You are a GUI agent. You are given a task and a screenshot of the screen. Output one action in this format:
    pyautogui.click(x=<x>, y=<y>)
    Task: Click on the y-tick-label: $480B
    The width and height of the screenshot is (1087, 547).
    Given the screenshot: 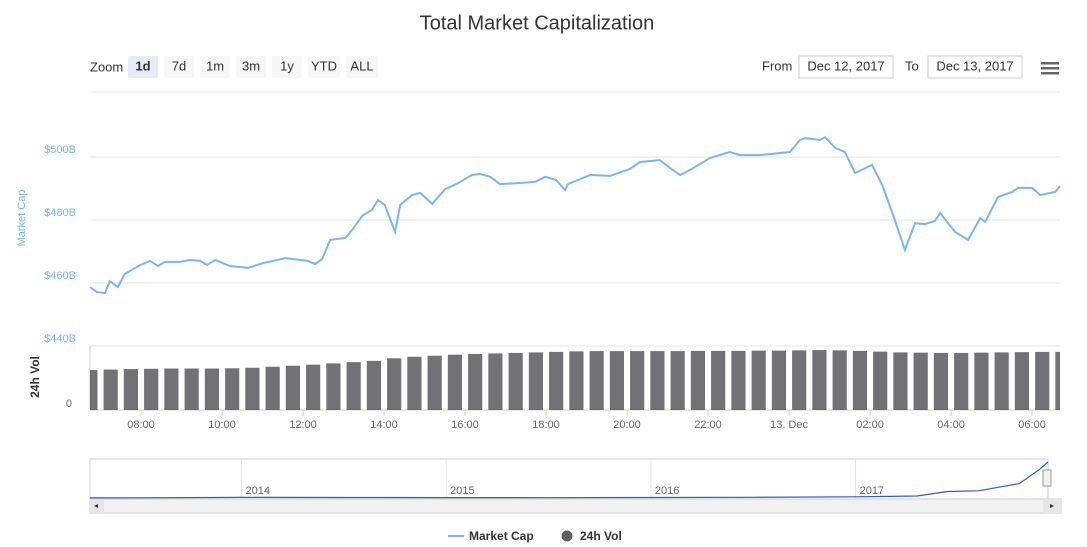 What is the action you would take?
    pyautogui.click(x=60, y=213)
    